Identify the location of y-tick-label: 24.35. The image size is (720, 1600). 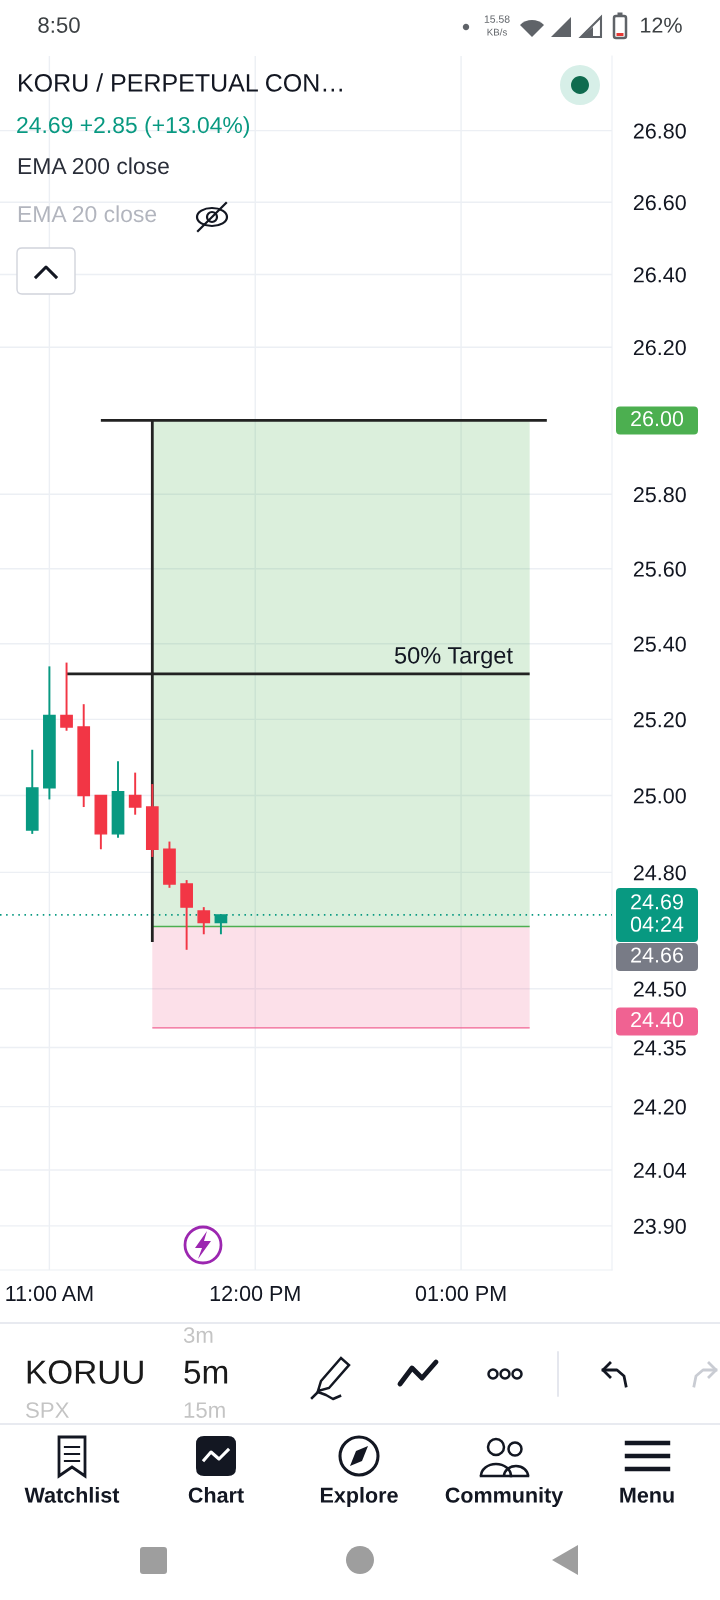
(659, 1048).